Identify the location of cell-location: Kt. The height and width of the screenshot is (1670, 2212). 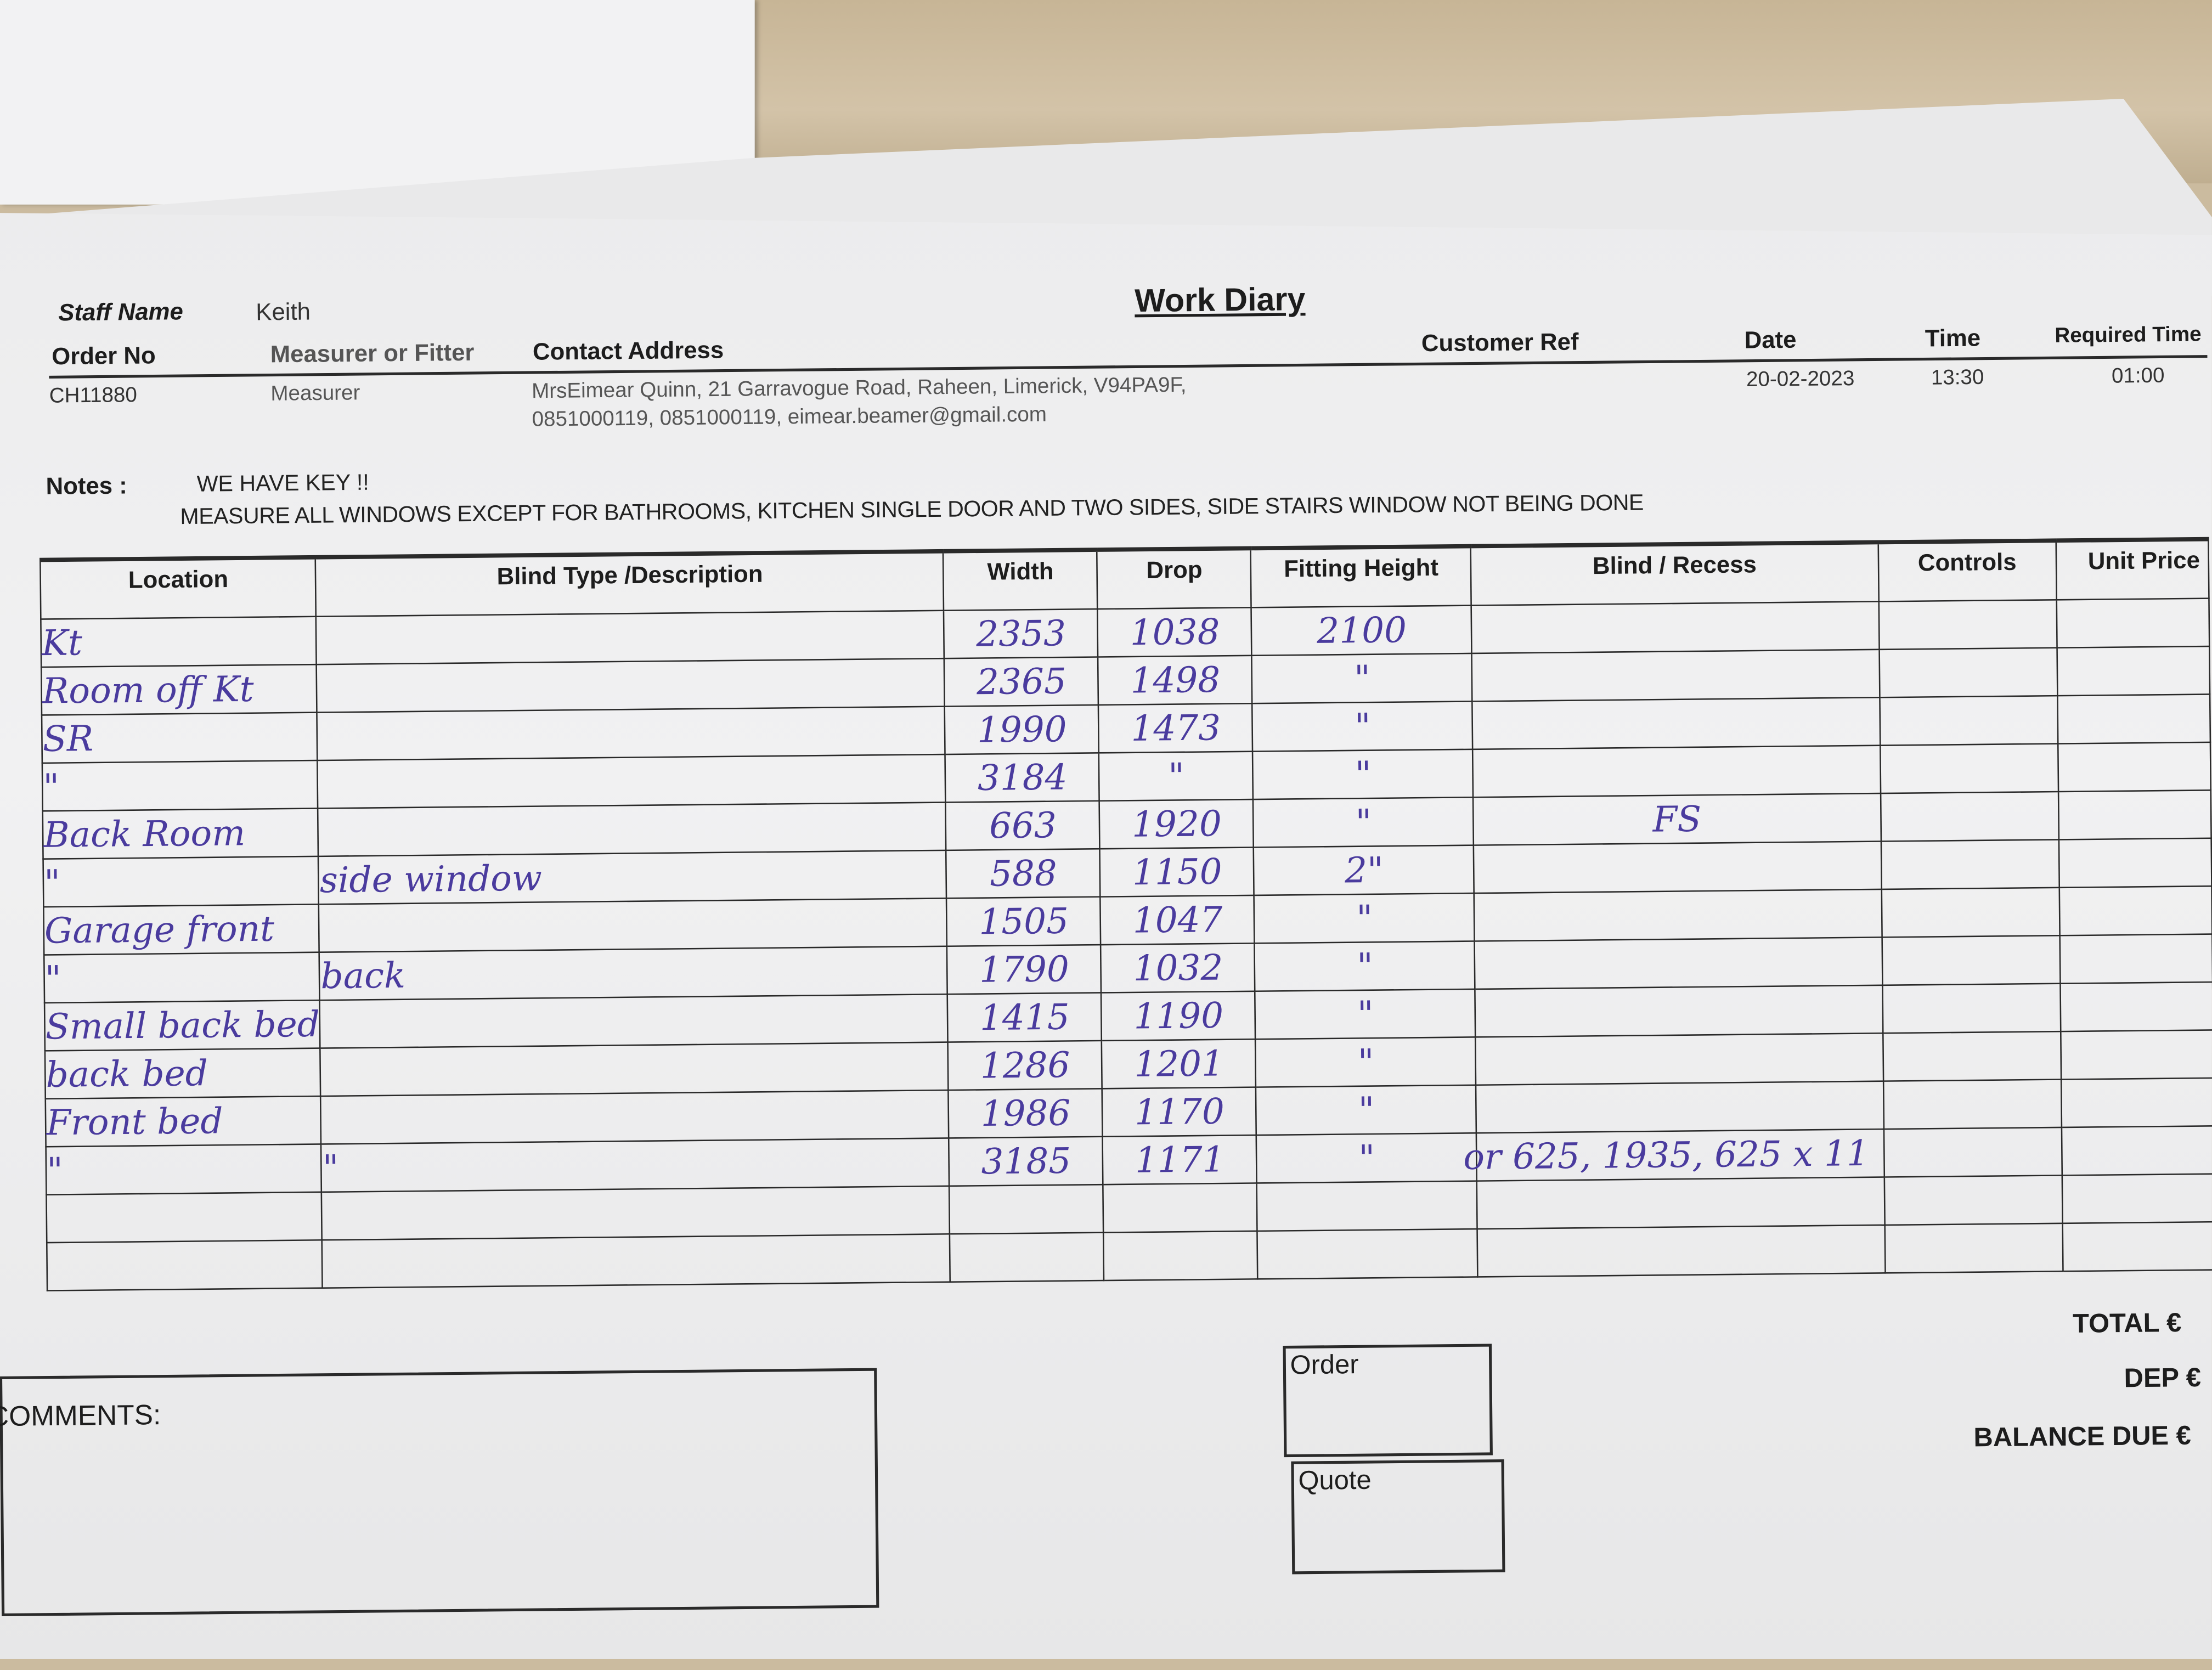
(179, 641).